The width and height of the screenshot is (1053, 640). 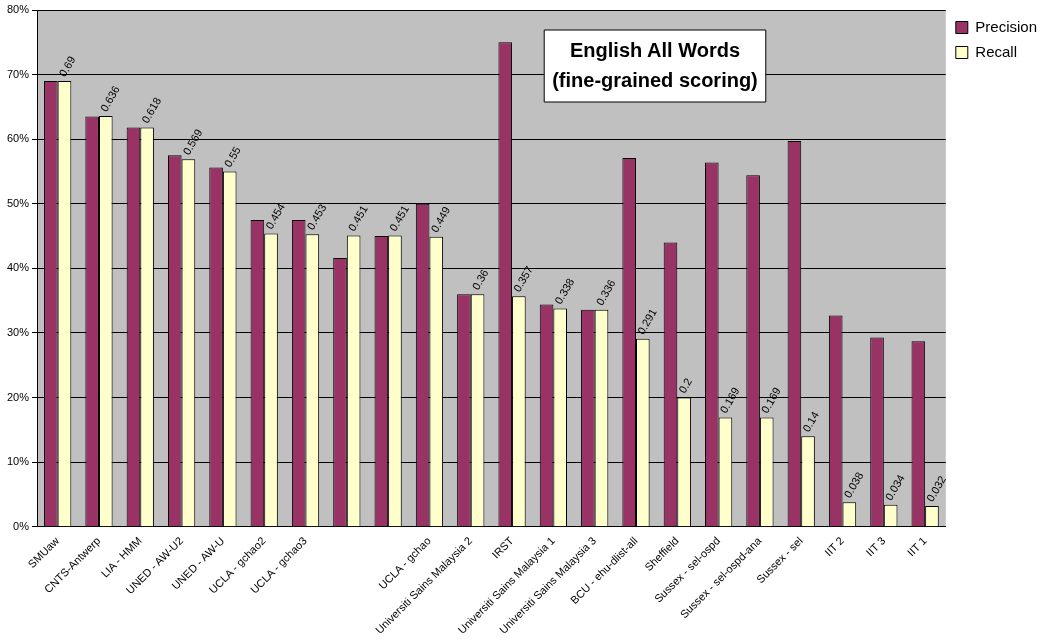 I want to click on y-tick-label: 10%, so click(x=18, y=461).